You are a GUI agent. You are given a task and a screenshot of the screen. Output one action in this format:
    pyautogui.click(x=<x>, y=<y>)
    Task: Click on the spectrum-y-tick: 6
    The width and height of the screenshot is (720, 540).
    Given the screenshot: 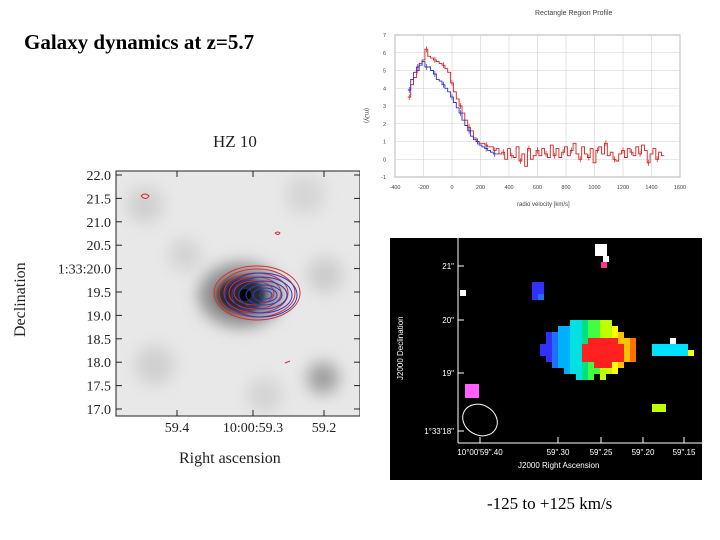 What is the action you would take?
    pyautogui.click(x=384, y=54)
    